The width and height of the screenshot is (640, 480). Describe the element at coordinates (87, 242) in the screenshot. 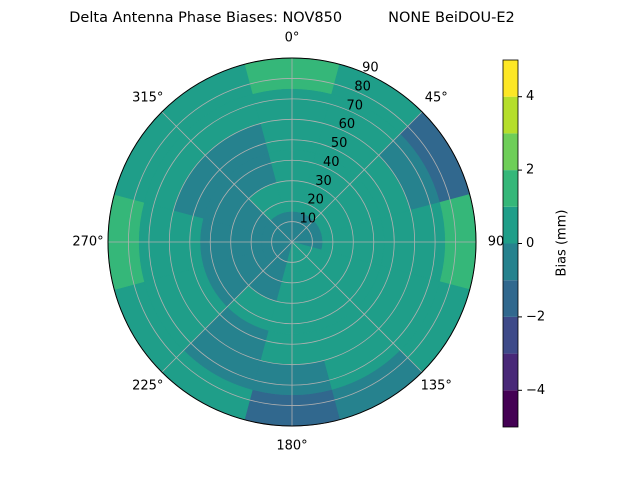

I see `theta-tick-label: 270°` at that location.